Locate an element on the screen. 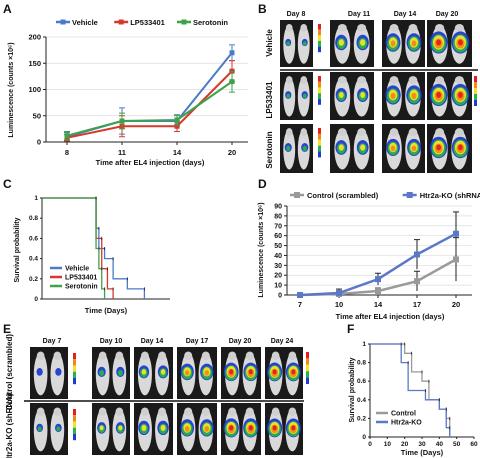  panel-c-x-axis-label: Time (Days) is located at coordinates (106, 310).